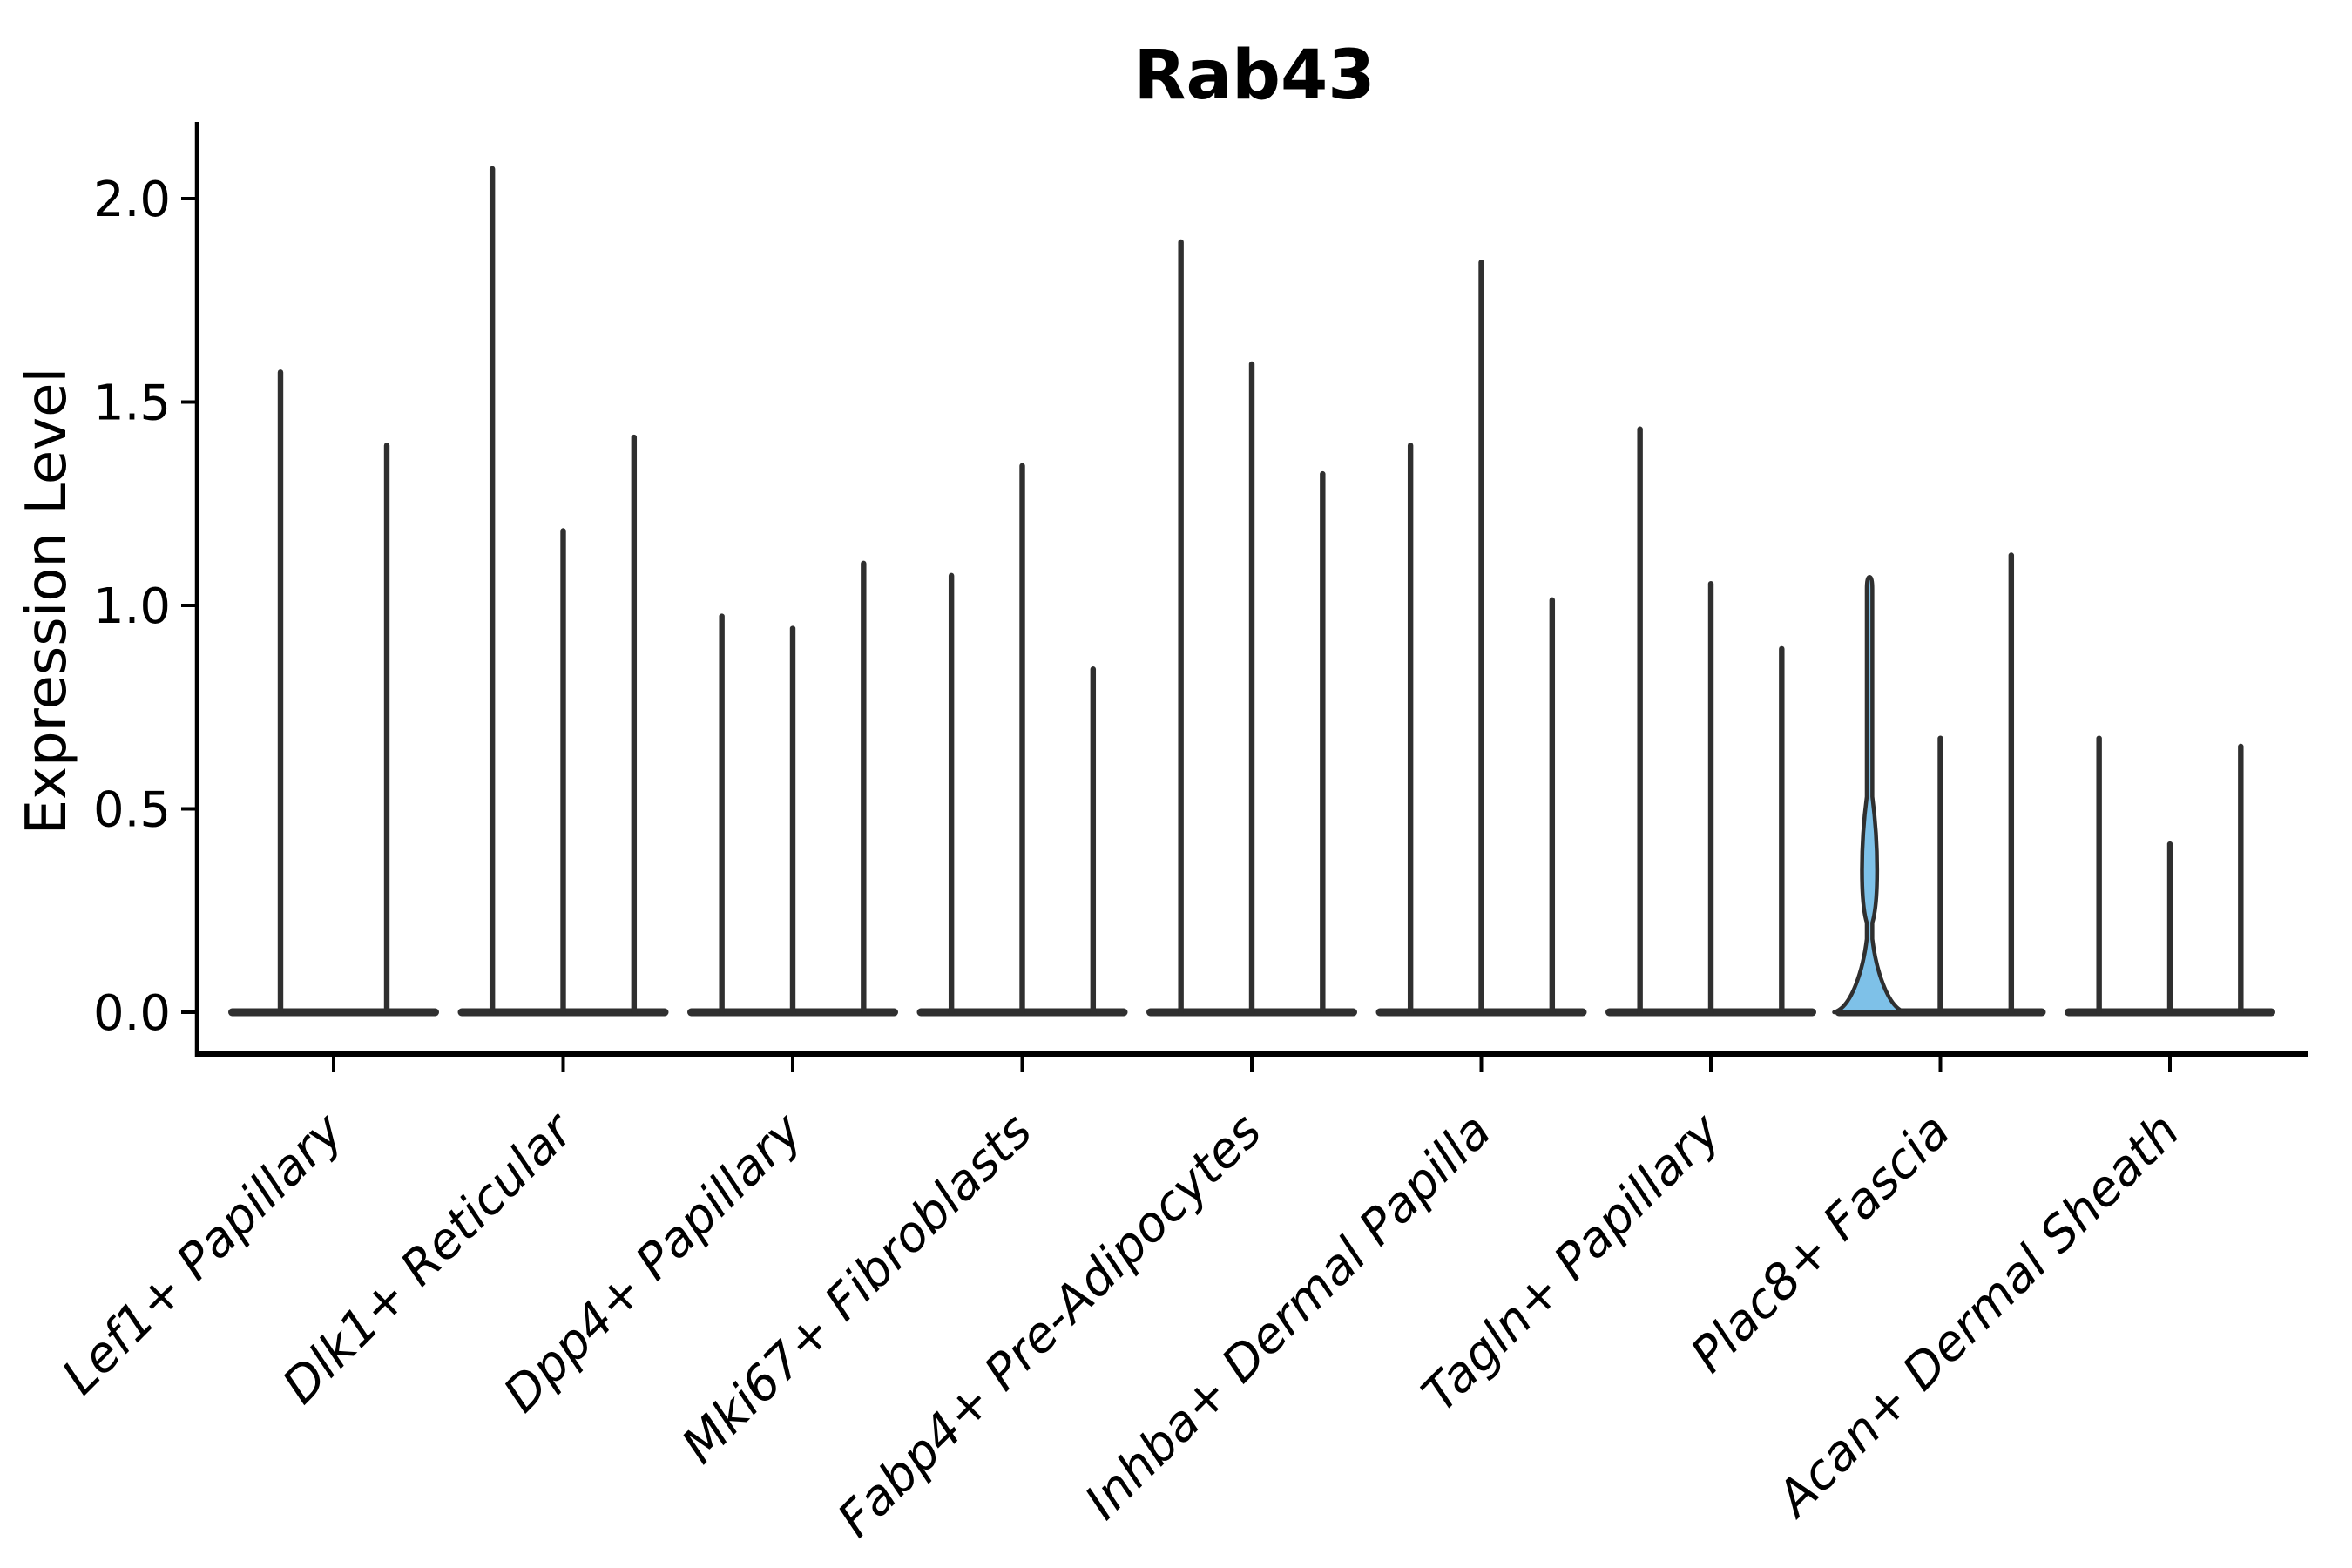 The height and width of the screenshot is (1568, 2352). I want to click on y-tick-label: 2.0, so click(132, 200).